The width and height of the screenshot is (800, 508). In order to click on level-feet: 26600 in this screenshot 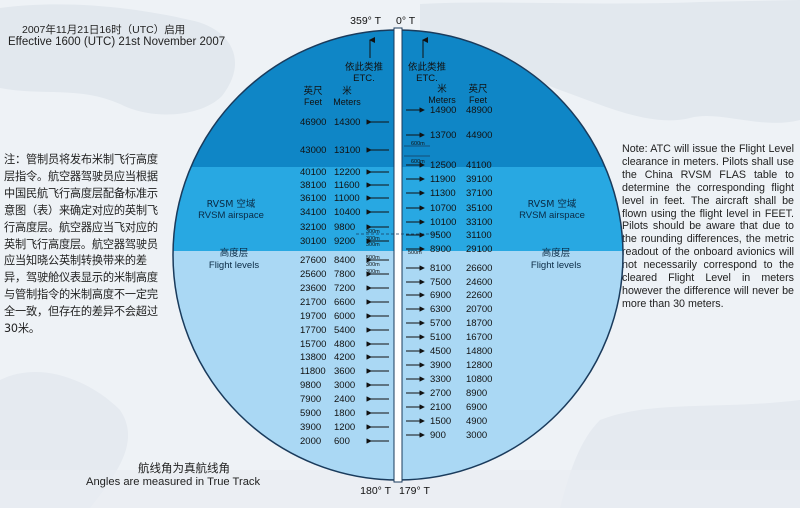, I will do `click(479, 268)`.